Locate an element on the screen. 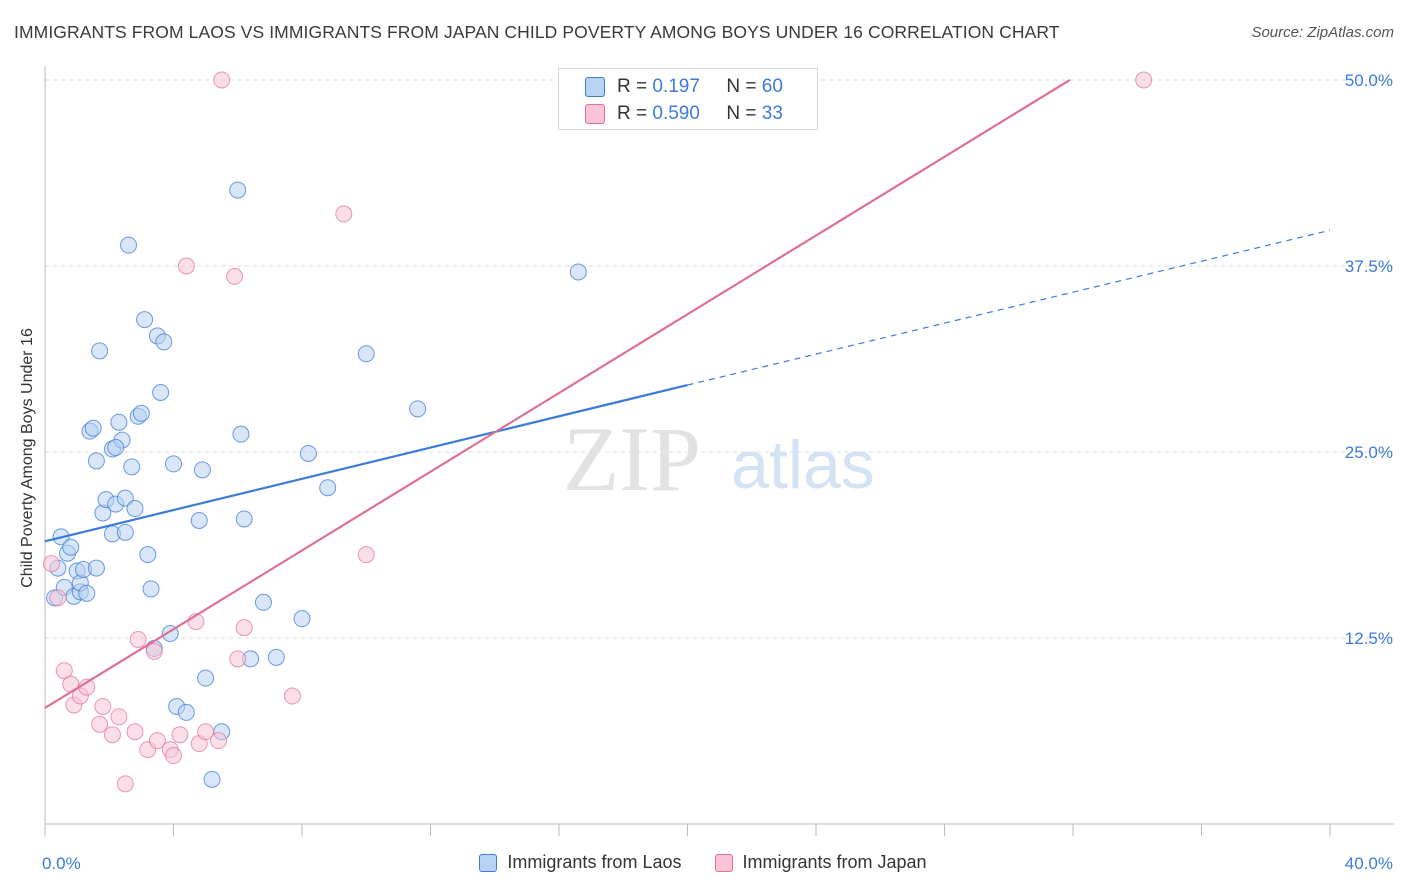  japan-n-label: N = is located at coordinates (741, 113).